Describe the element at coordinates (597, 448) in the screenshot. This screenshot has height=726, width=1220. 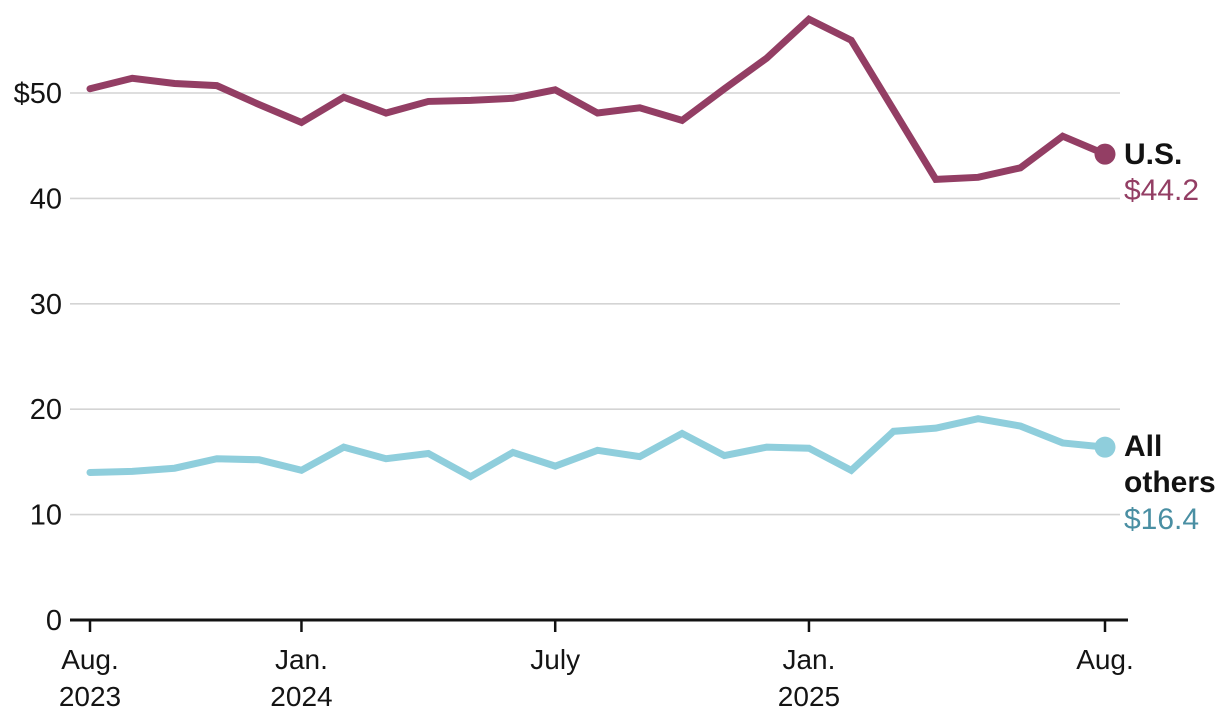
I see `all-others-line` at that location.